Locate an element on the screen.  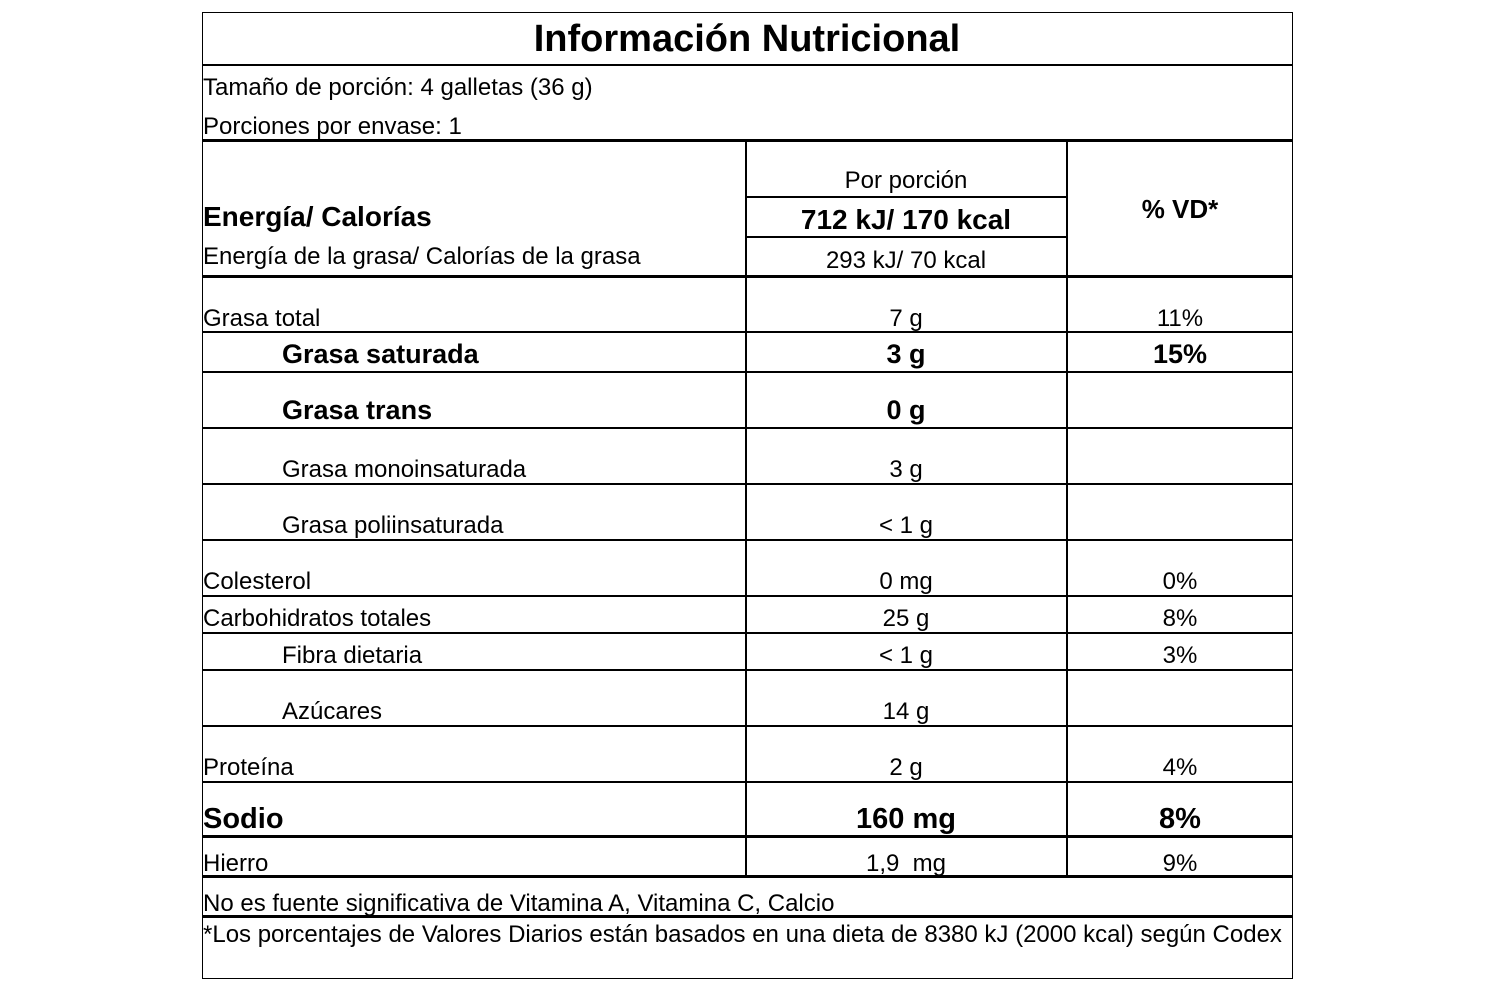
nutrient-name-sodium: Sodio is located at coordinates (243, 819).